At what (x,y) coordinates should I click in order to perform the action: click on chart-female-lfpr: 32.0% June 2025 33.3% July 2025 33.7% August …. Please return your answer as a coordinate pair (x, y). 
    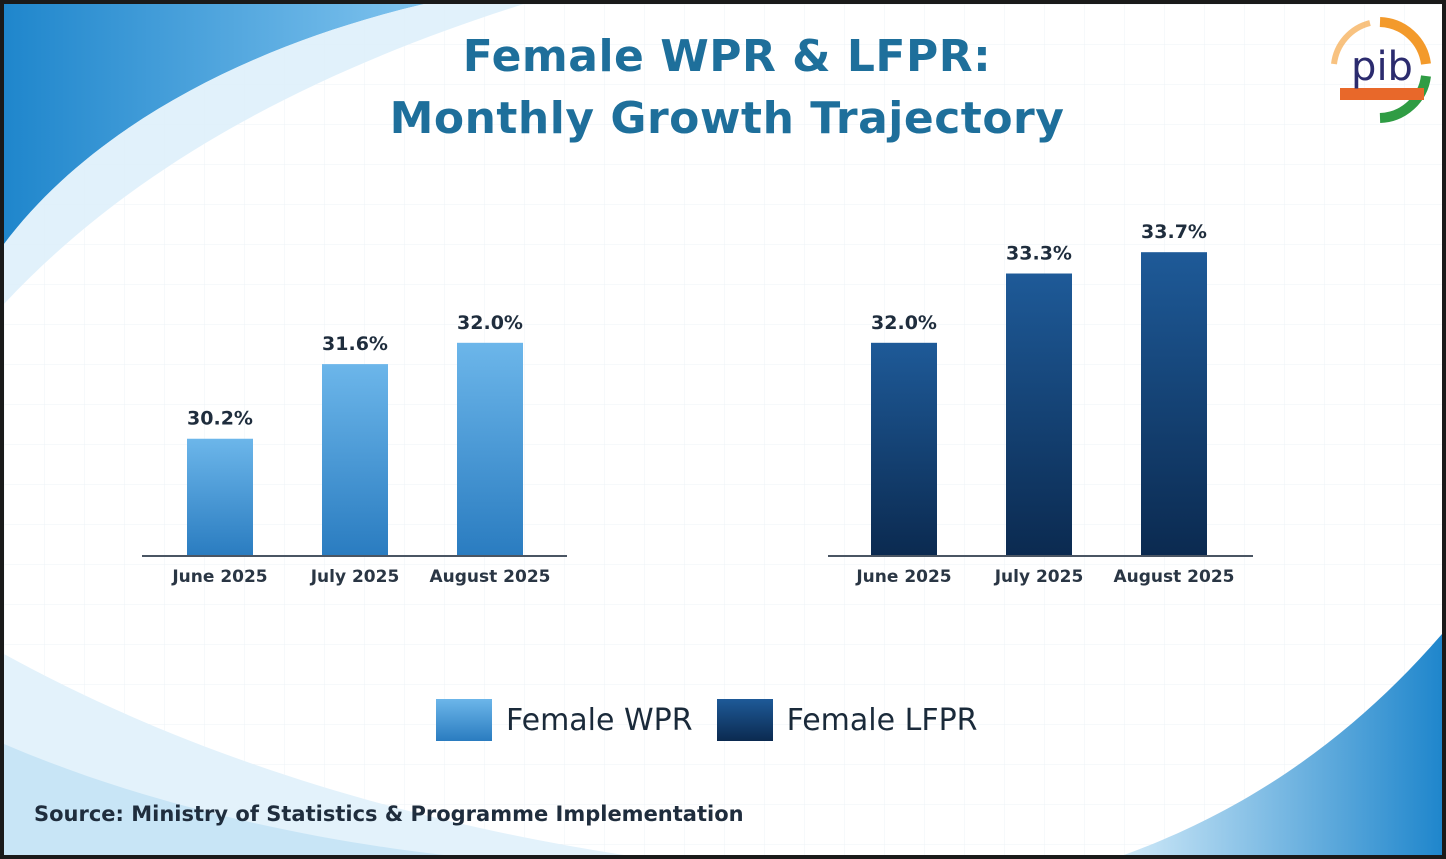
    Looking at the image, I should click on (1040, 404).